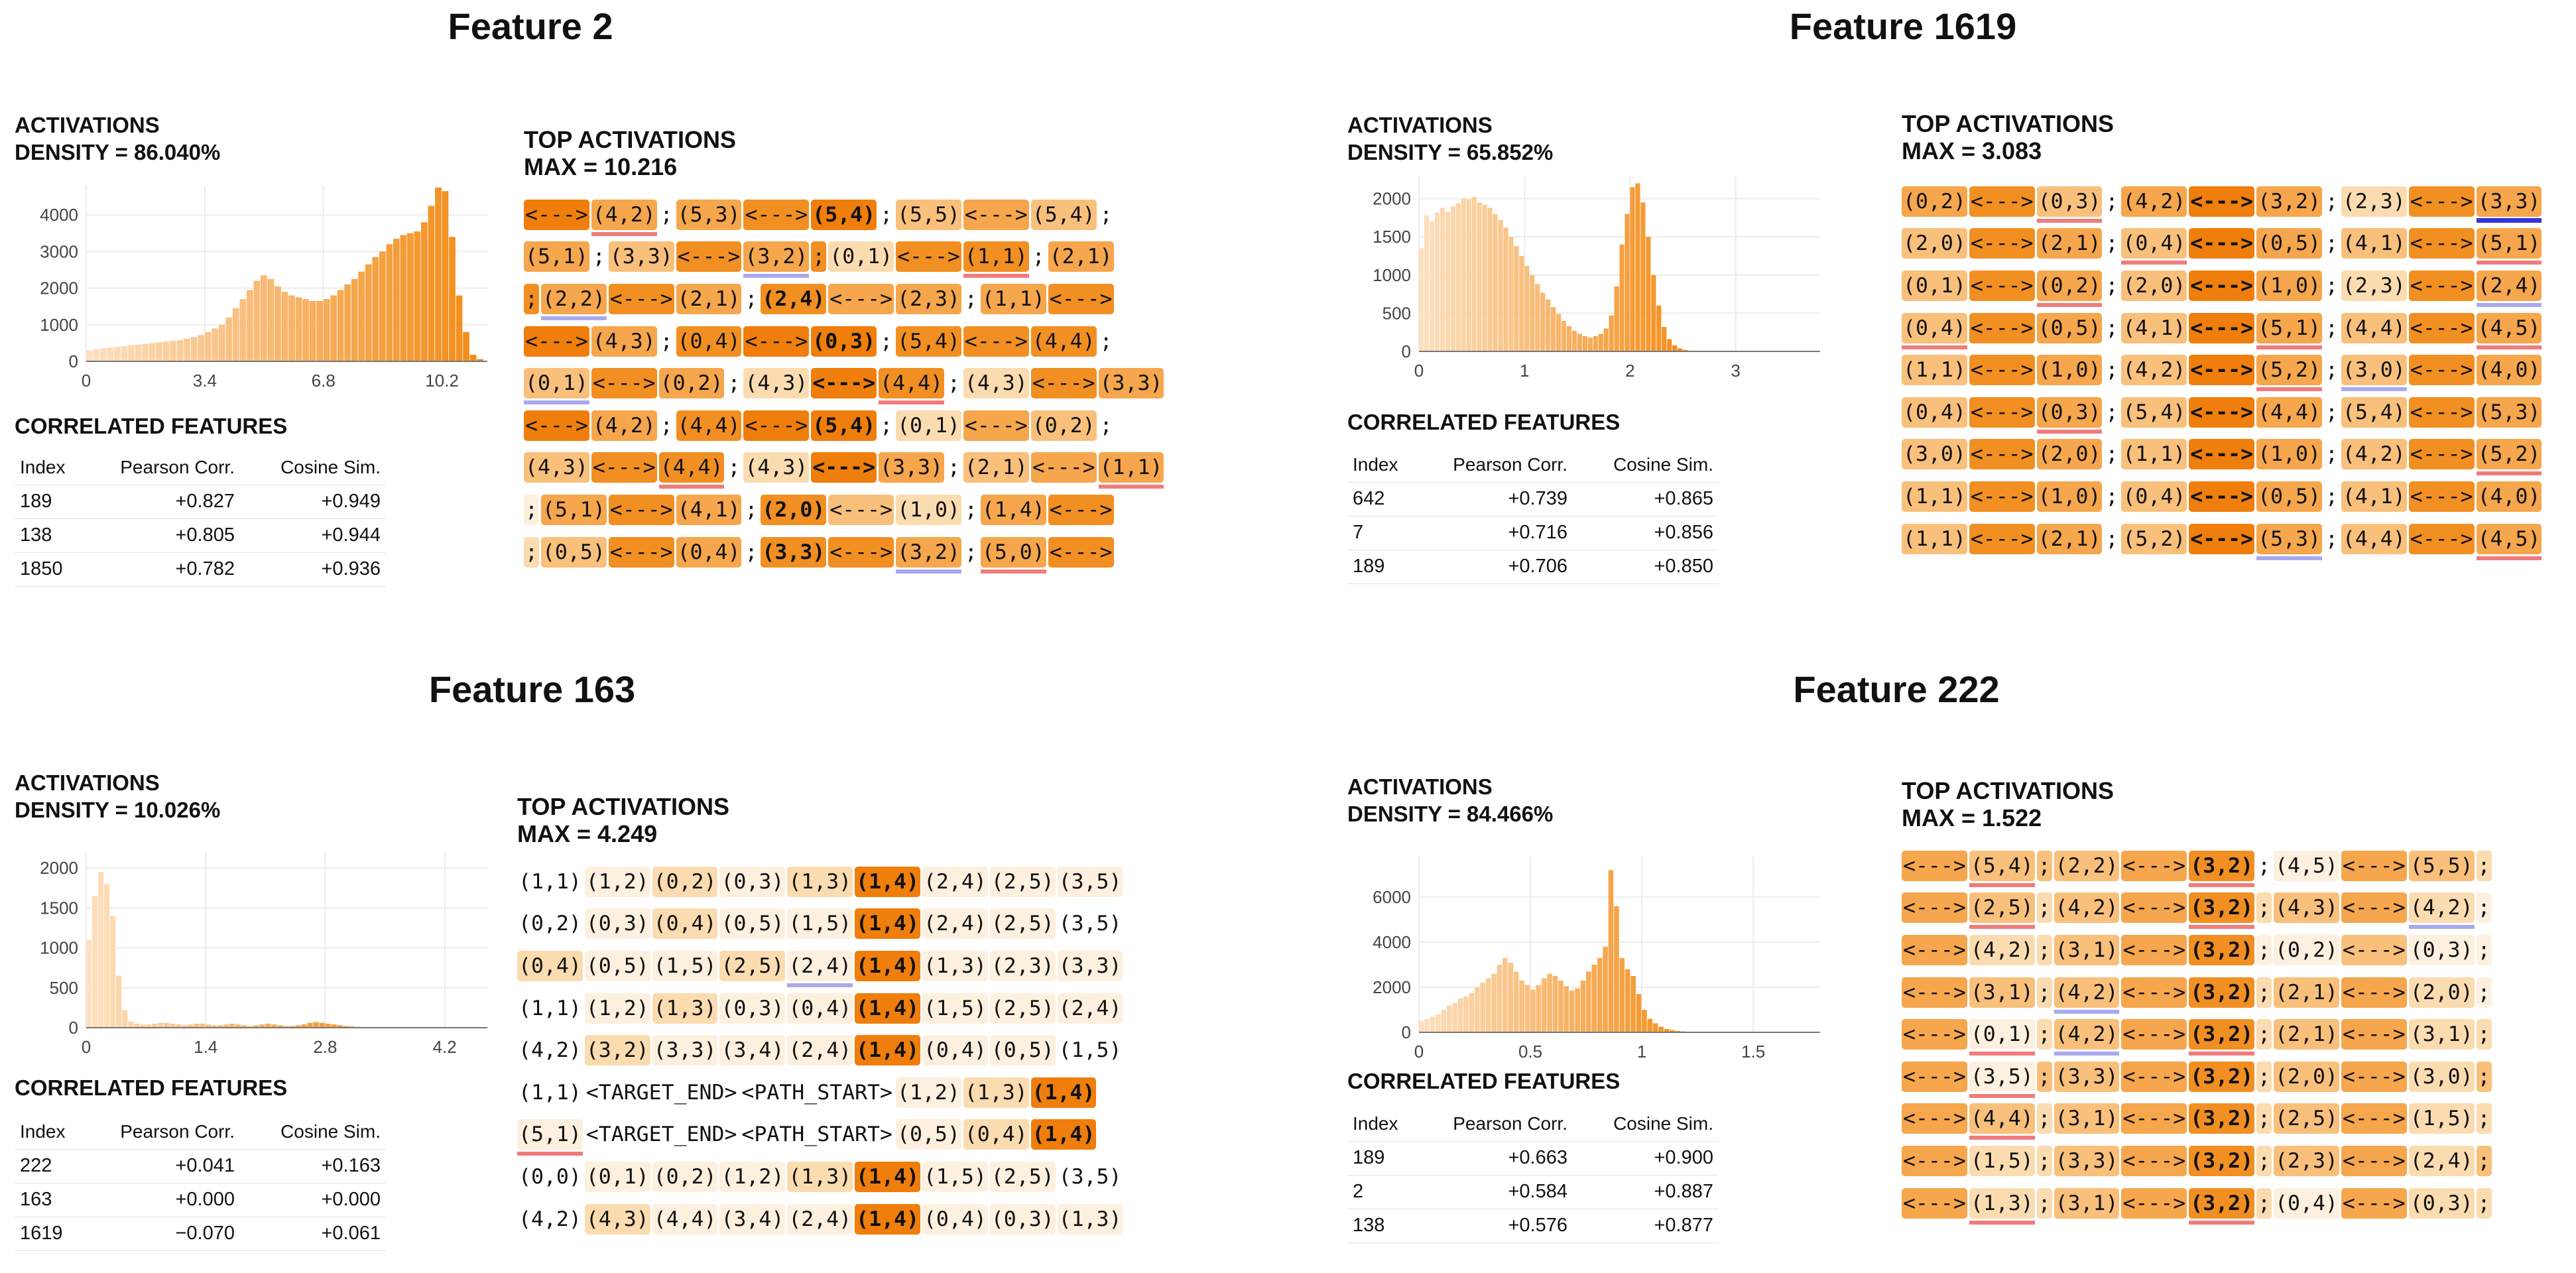 This screenshot has height=1273, width=2576. I want to click on table-cell: +0.163, so click(313, 1166).